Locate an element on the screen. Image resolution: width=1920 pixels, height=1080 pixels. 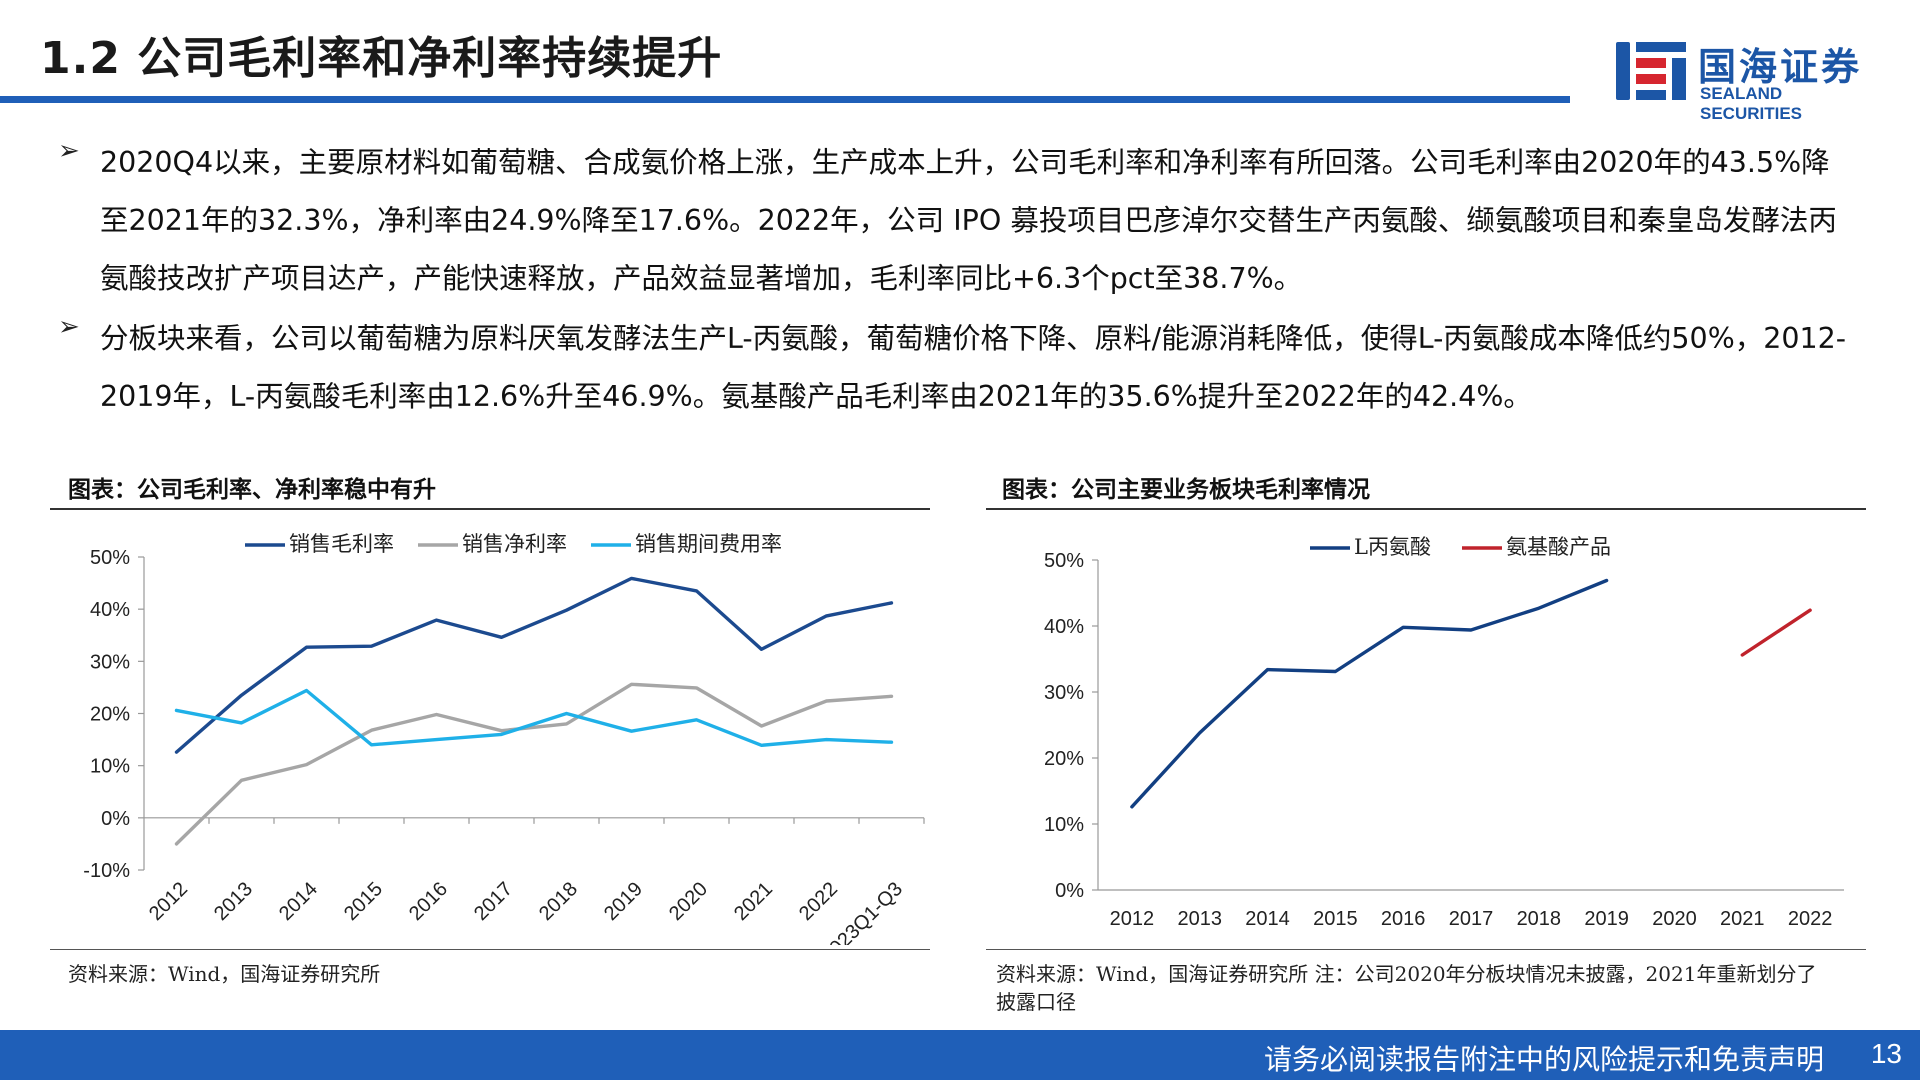
right-chart-top-rule is located at coordinates (1426, 509).